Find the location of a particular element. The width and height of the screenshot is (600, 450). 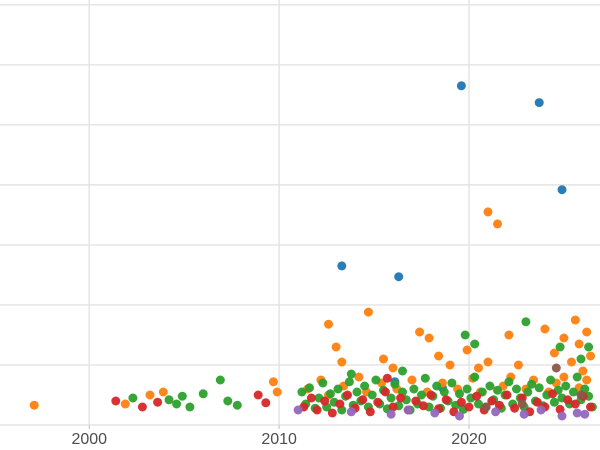

x-axis-tick-label: 2000 is located at coordinates (89, 439).